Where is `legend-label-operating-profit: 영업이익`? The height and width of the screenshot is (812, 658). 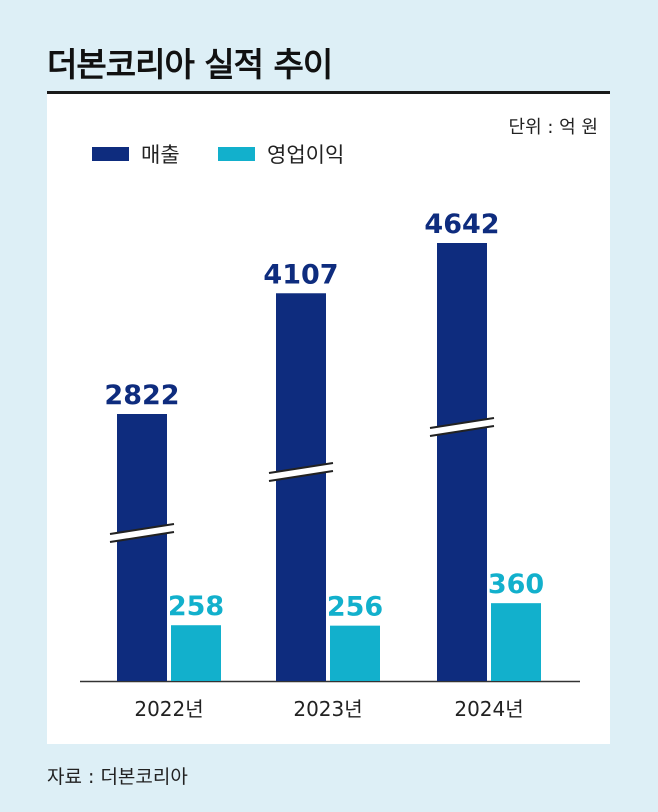 legend-label-operating-profit: 영업이익 is located at coordinates (306, 155).